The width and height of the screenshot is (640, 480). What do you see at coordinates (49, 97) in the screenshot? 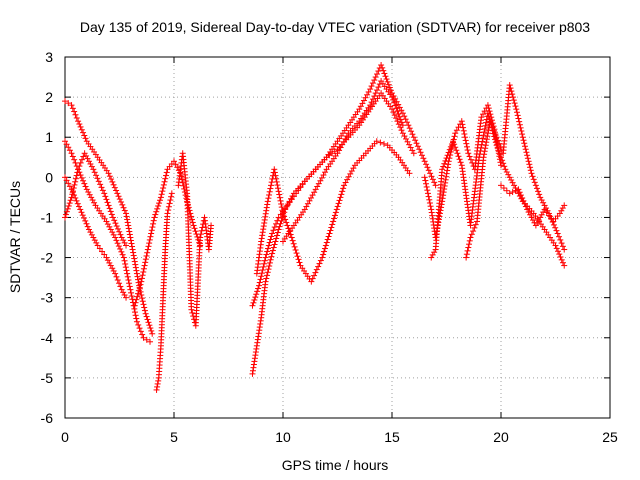
I see `y-tick-label: 2` at bounding box center [49, 97].